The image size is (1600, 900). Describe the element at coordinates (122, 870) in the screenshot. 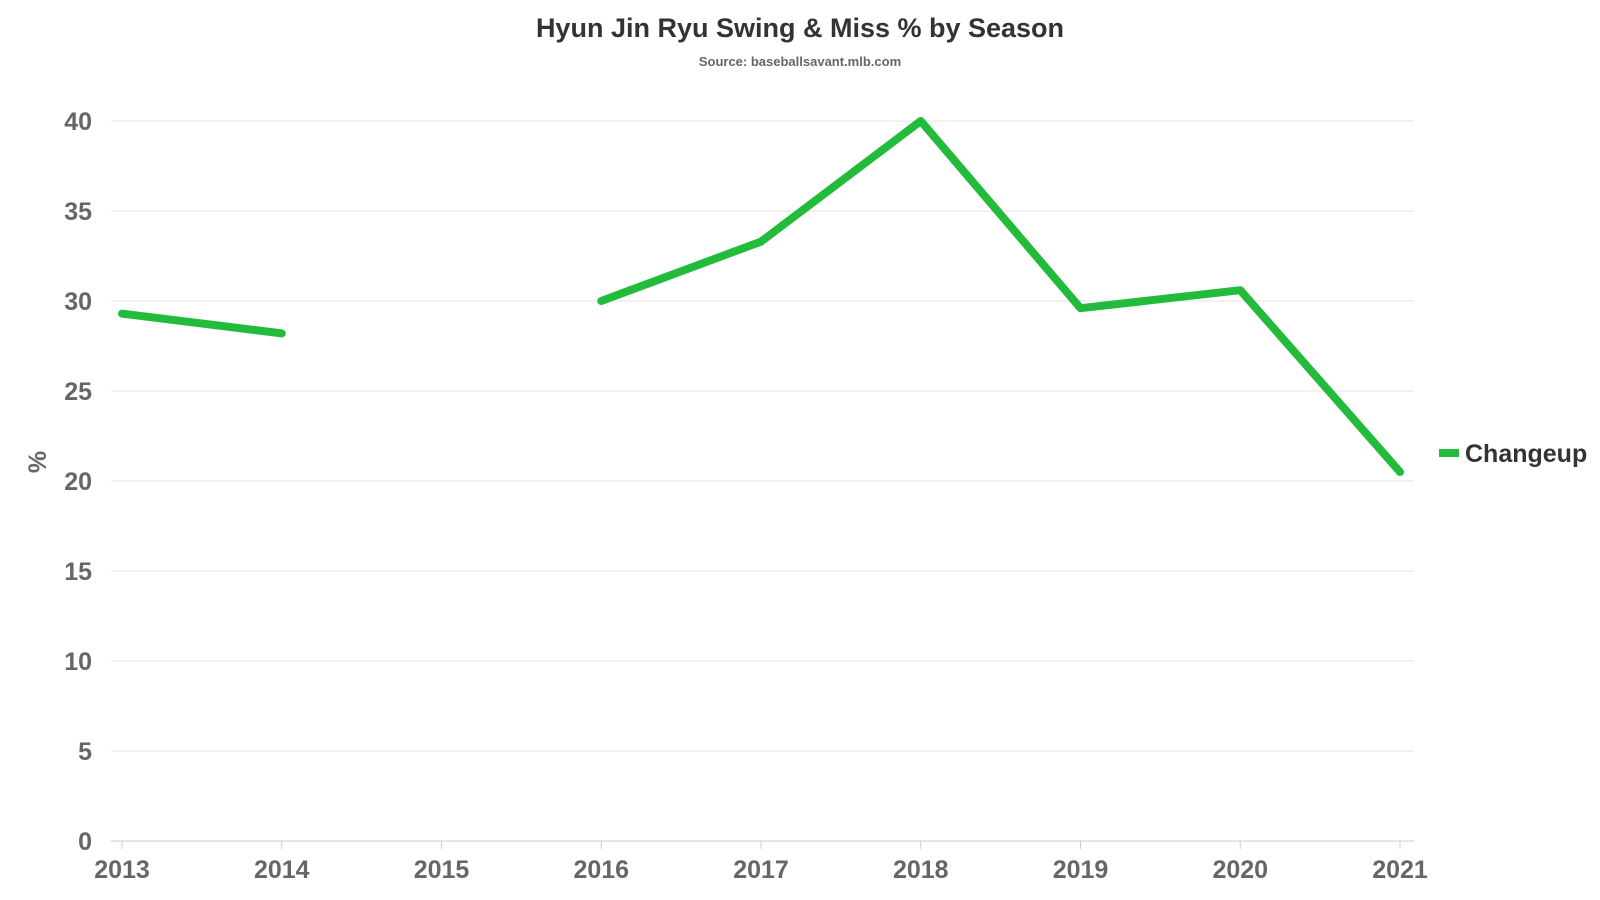

I see `x-tick-label: 2013` at that location.